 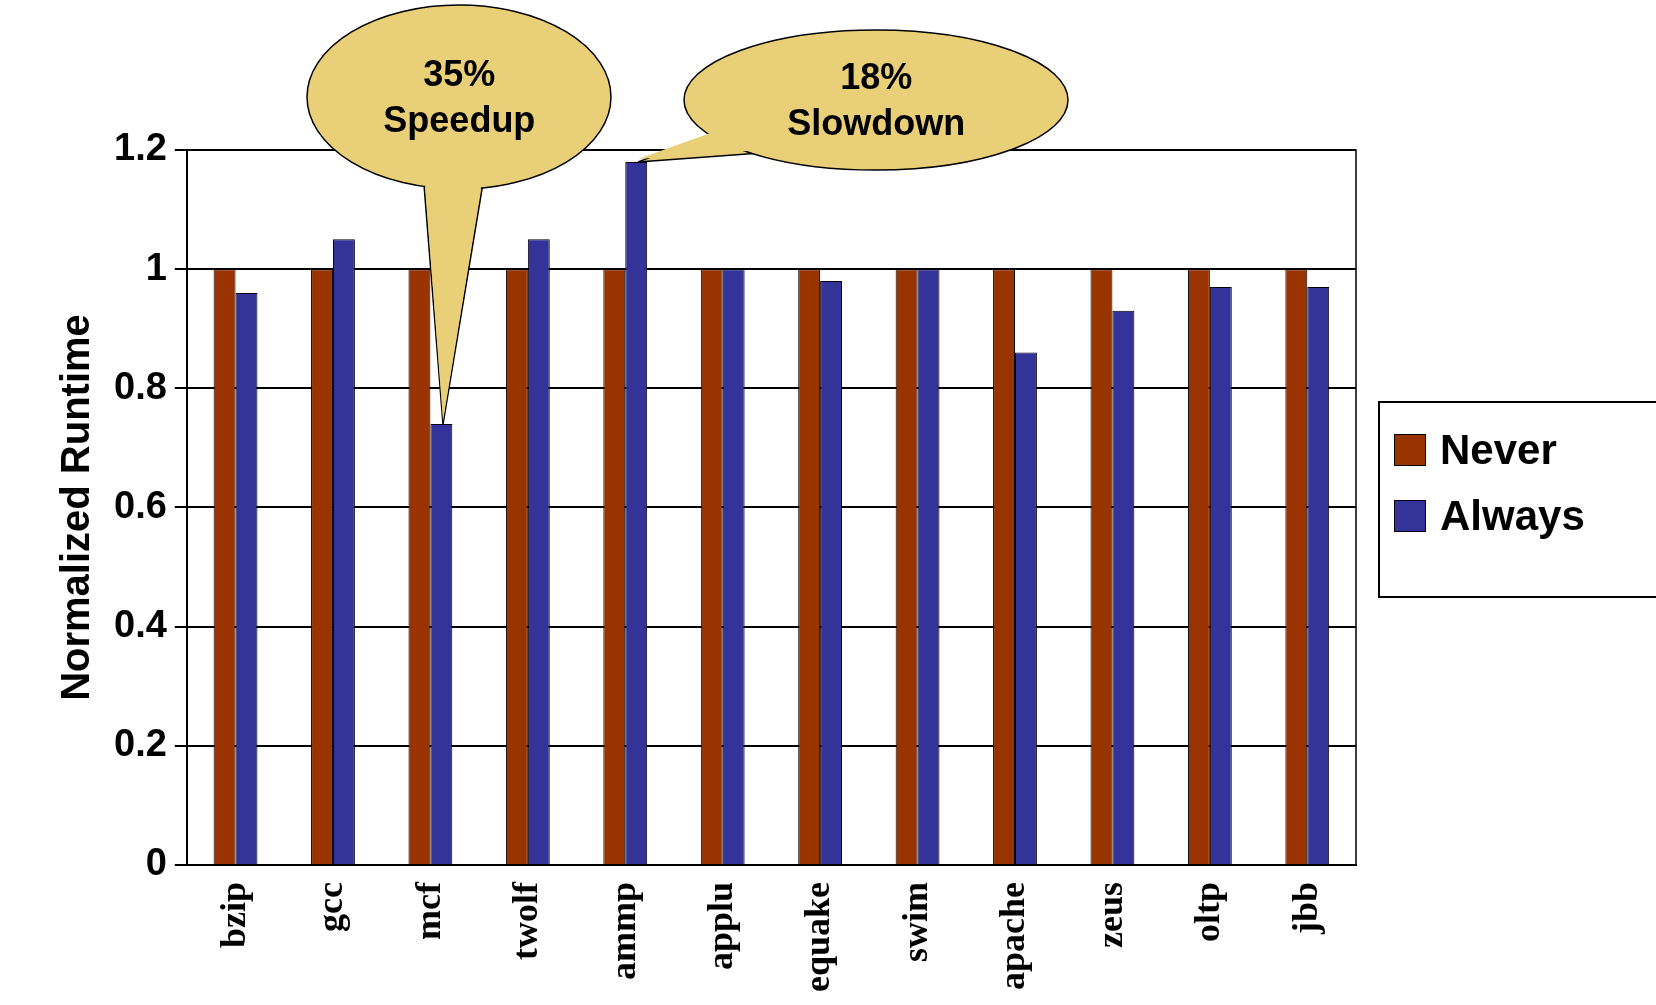 What do you see at coordinates (719, 926) in the screenshot?
I see `x-tick-label: applu` at bounding box center [719, 926].